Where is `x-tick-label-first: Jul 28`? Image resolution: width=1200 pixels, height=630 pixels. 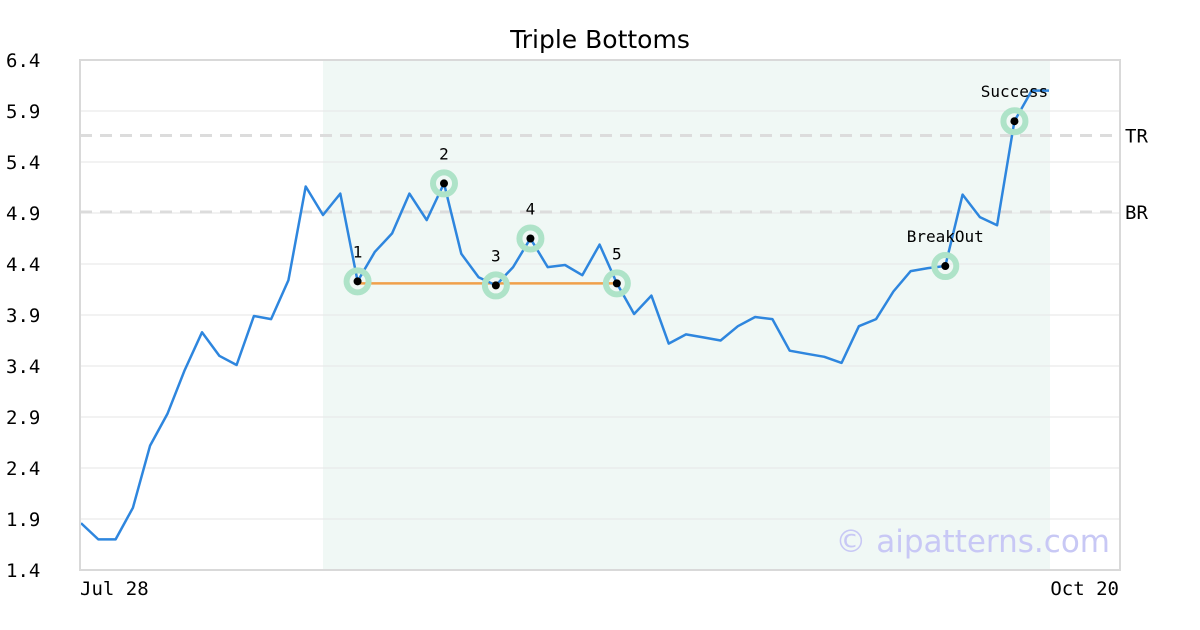 x-tick-label-first: Jul 28 is located at coordinates (114, 589).